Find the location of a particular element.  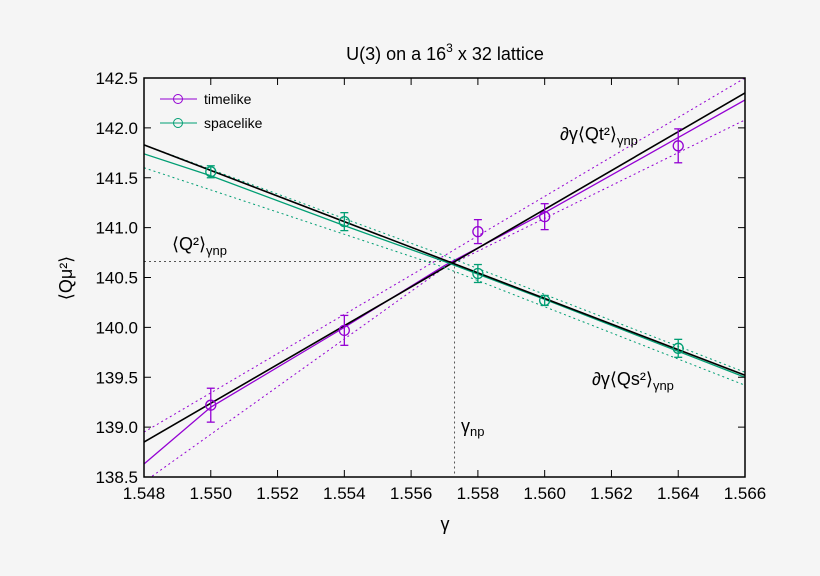

legend: timelike spacelike is located at coordinates (211, 111).